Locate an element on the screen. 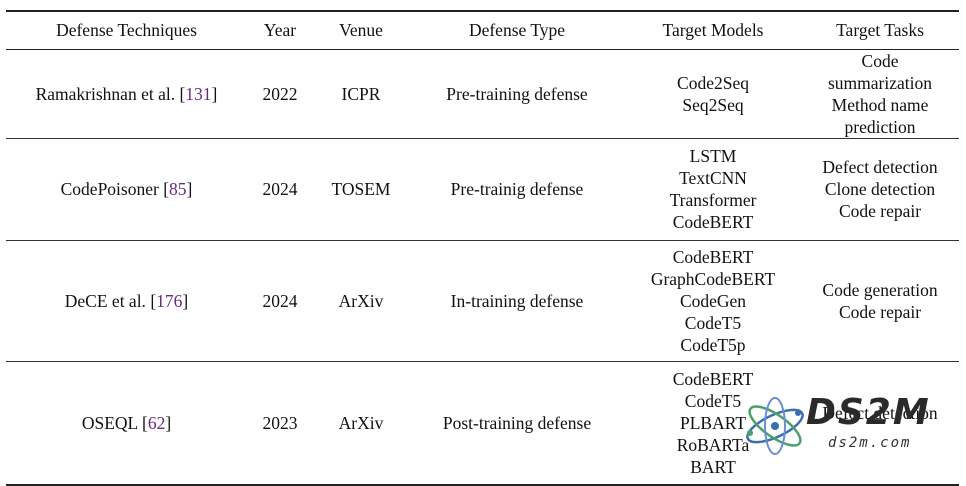  task-item: Code summarization is located at coordinates (879, 71).